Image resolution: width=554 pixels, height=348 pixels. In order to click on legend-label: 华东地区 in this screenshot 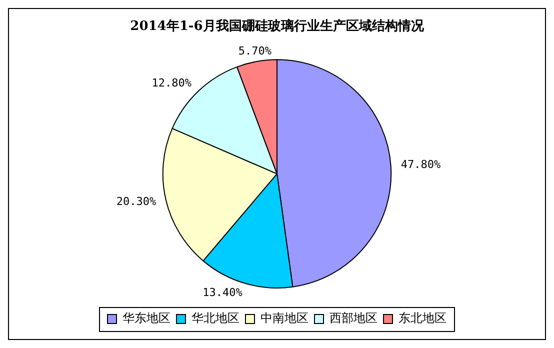, I will do `click(146, 318)`.